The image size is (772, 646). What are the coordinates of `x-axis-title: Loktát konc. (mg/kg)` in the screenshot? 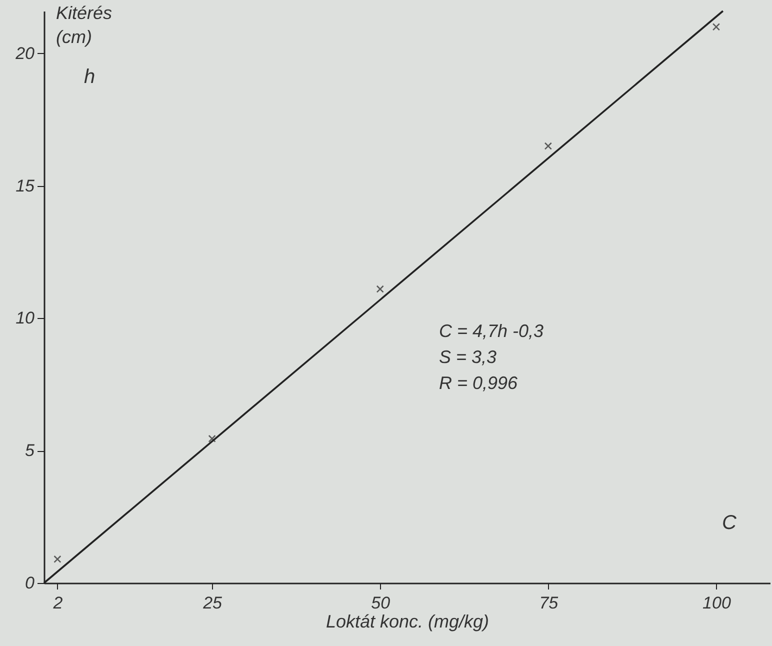 It's located at (408, 622).